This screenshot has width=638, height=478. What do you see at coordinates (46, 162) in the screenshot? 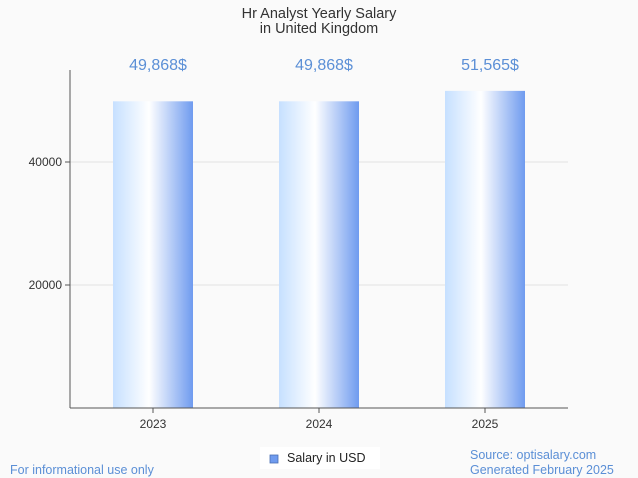
I see `y-tick-label: 40000` at bounding box center [46, 162].